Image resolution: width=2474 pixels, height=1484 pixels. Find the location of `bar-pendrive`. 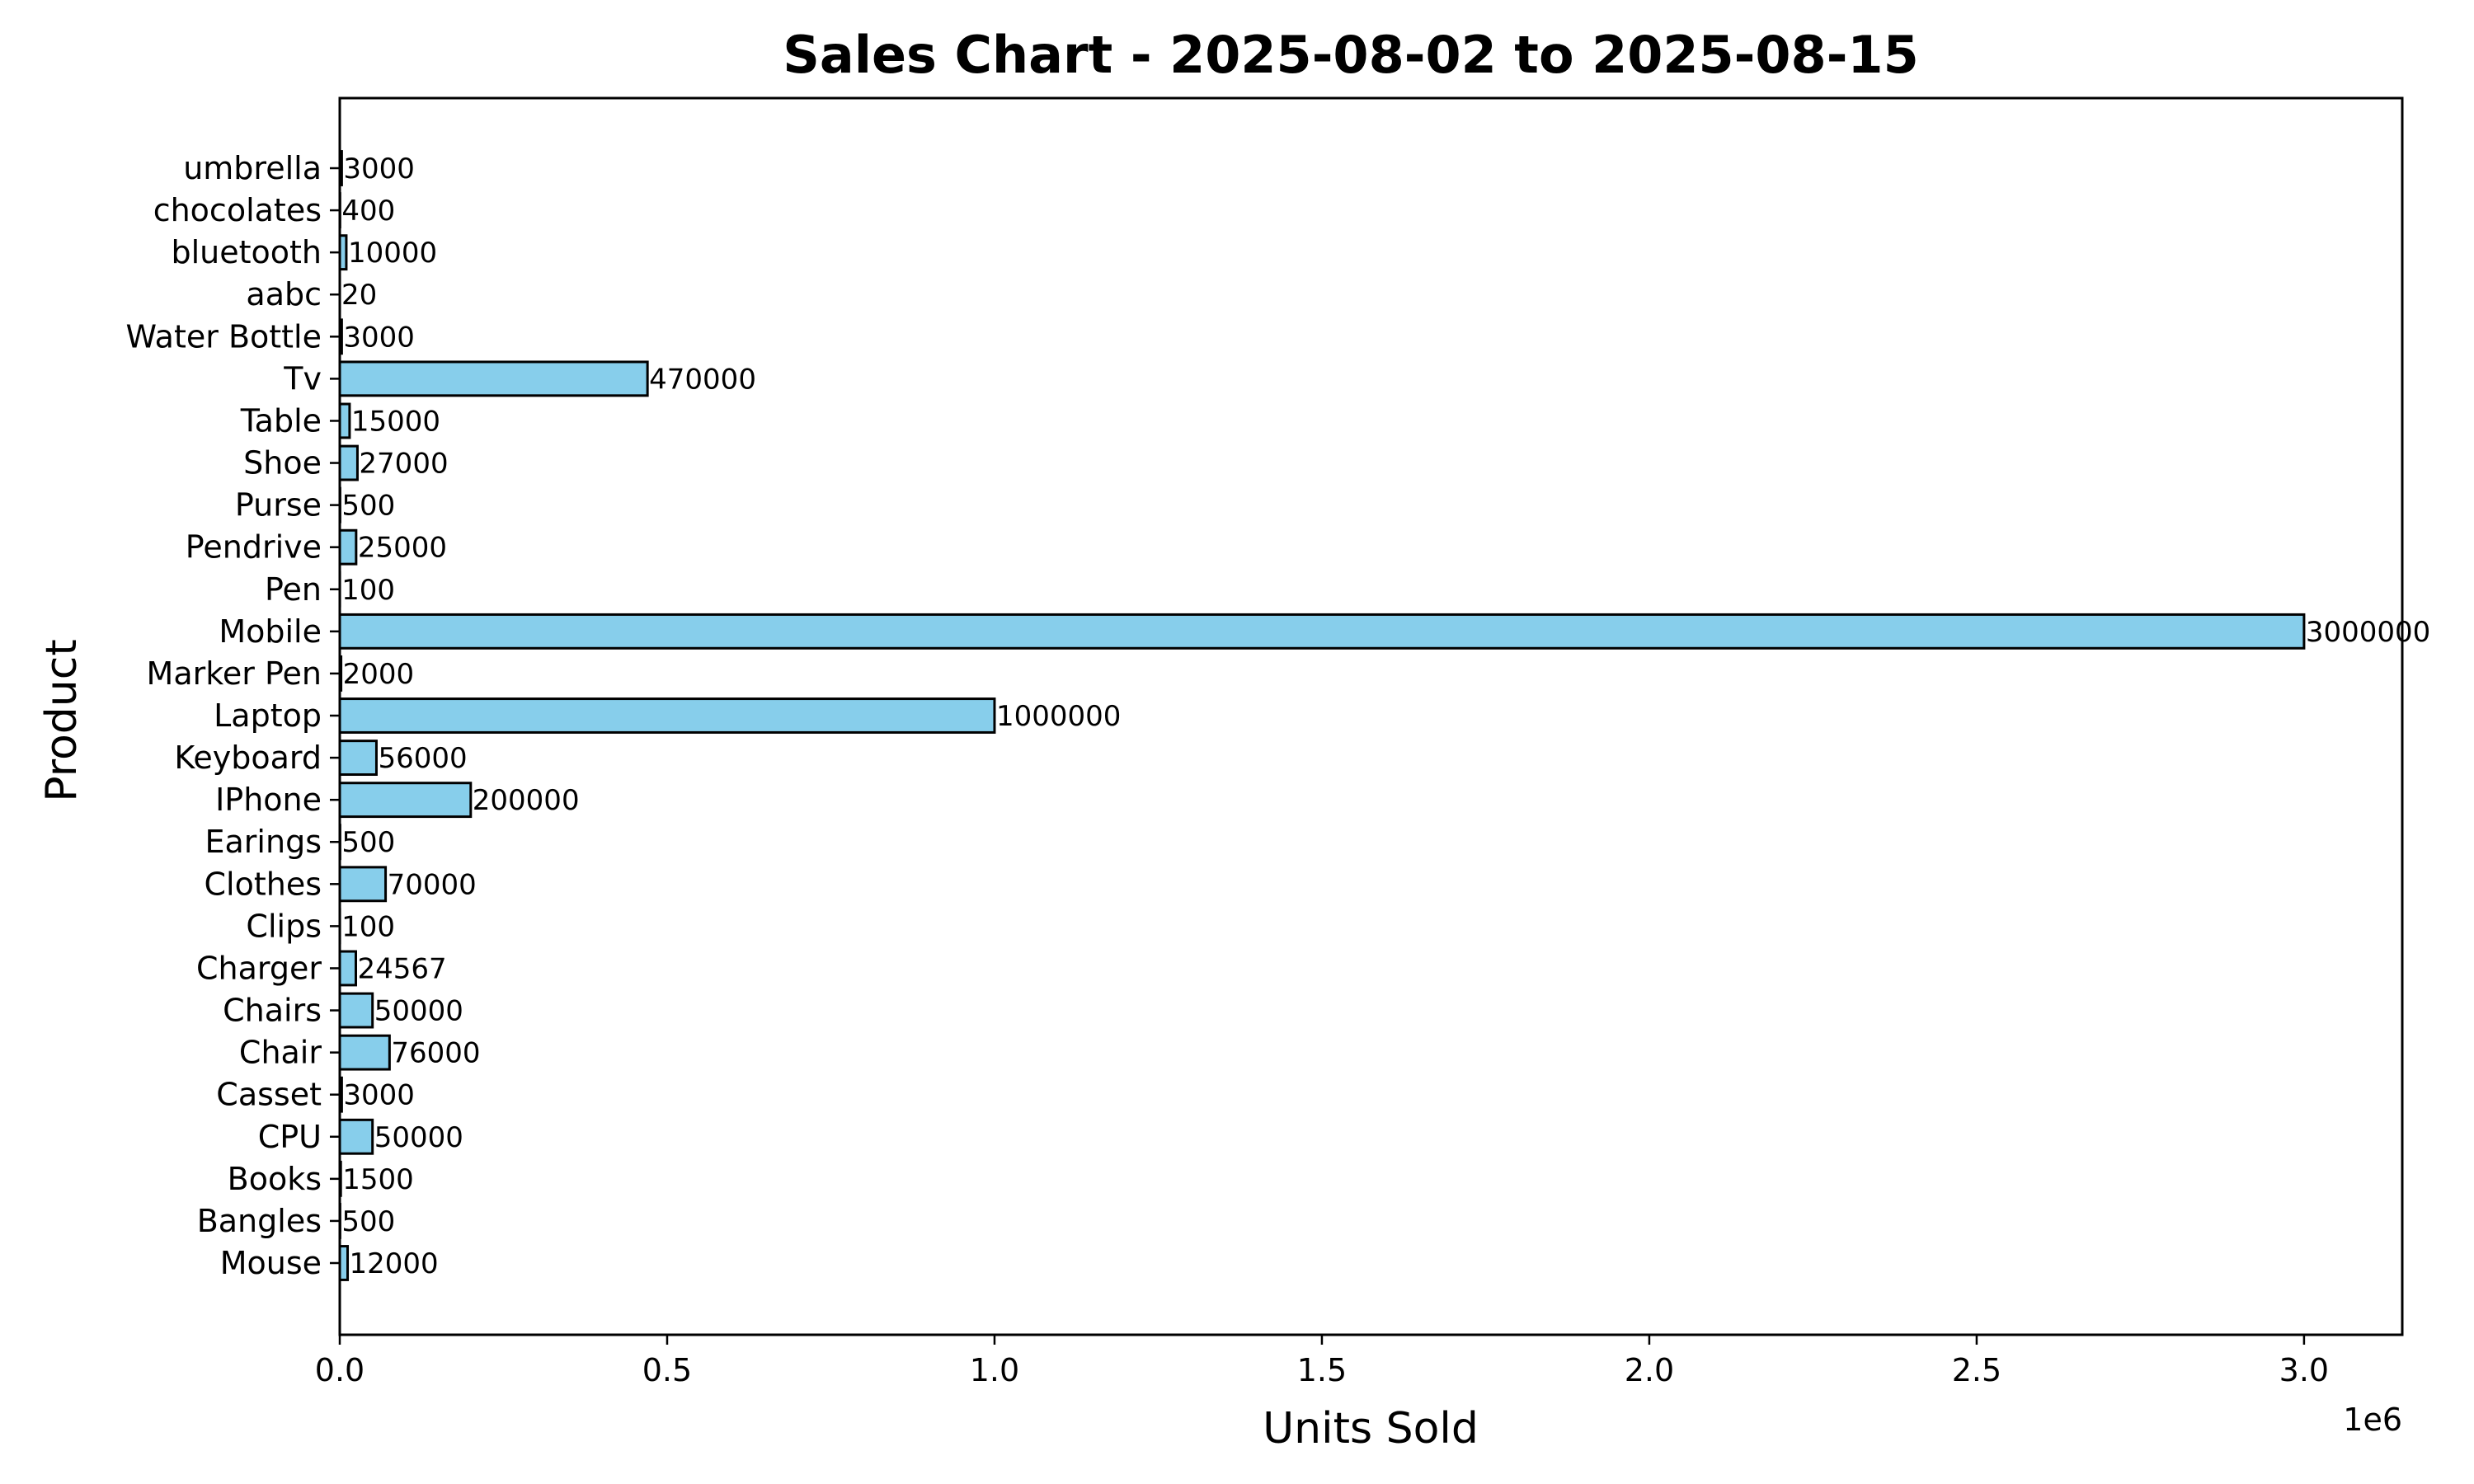

bar-pendrive is located at coordinates (348, 547).